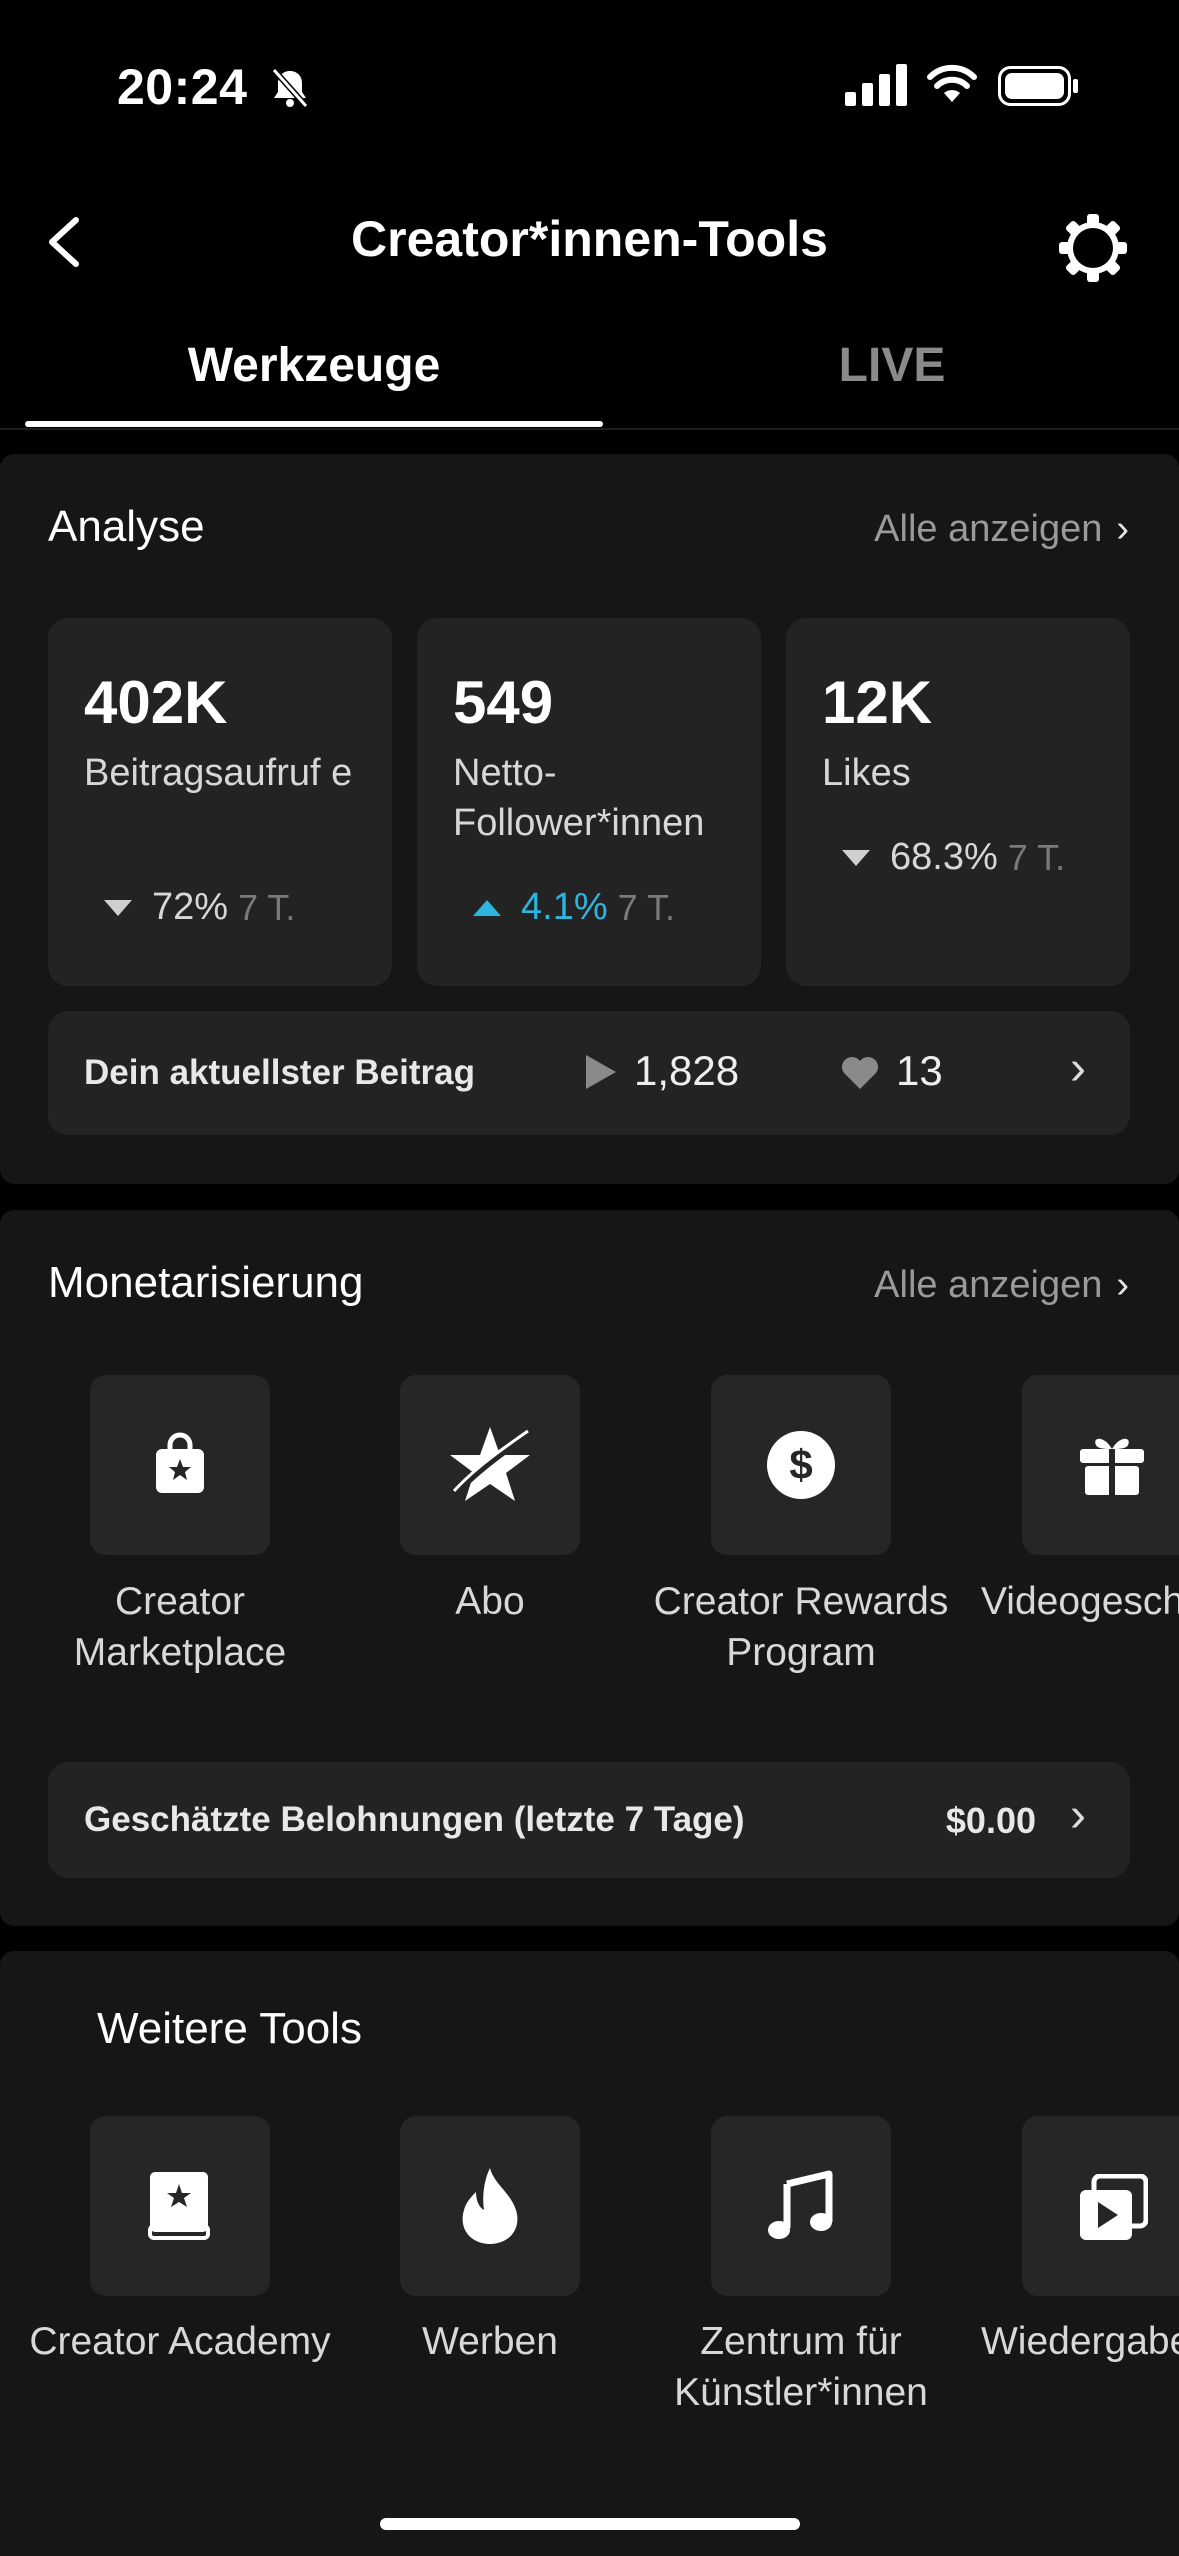 The image size is (1179, 2556). Describe the element at coordinates (919, 1070) in the screenshot. I see `latest-post-likes: 13` at that location.